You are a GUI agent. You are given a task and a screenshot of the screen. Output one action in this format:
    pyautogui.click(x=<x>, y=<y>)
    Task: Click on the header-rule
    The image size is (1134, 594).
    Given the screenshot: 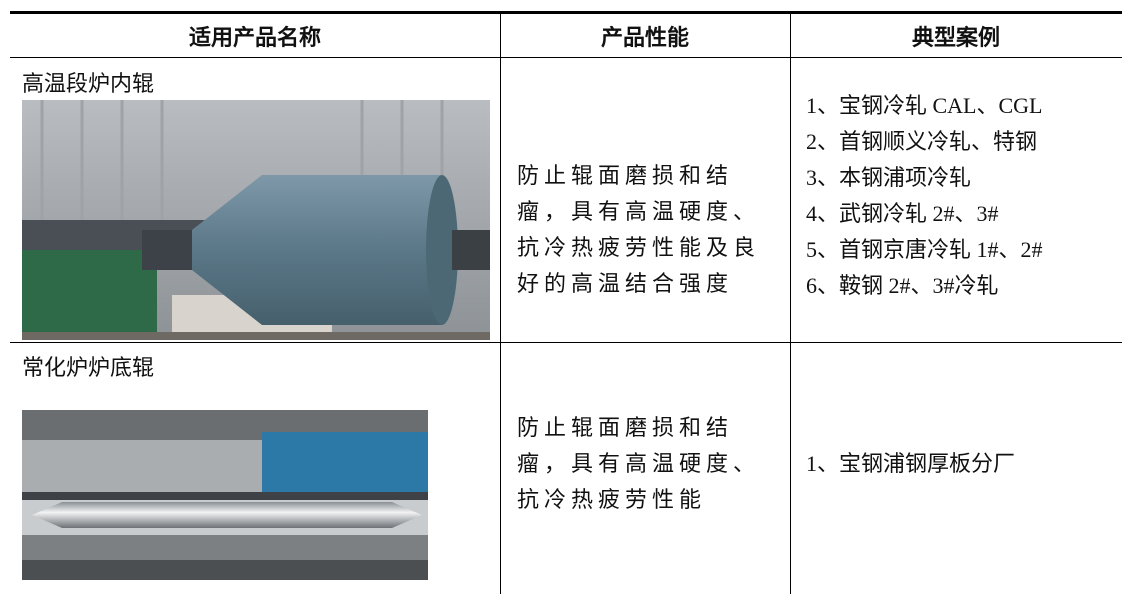 What is the action you would take?
    pyautogui.click(x=566, y=57)
    